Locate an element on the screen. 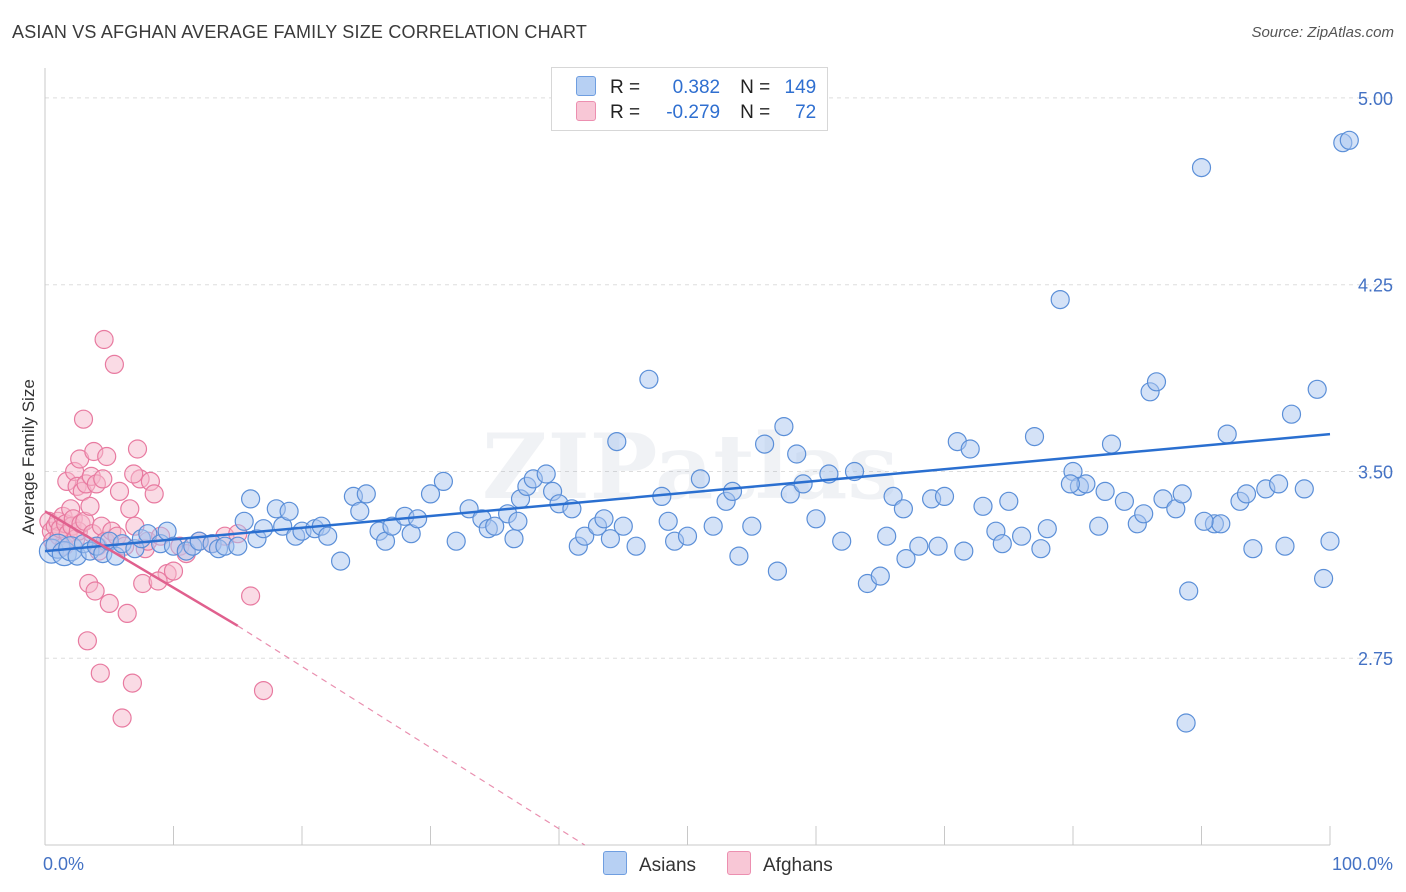 The width and height of the screenshot is (1406, 892). afghan-n-value: 72 is located at coordinates (806, 112).